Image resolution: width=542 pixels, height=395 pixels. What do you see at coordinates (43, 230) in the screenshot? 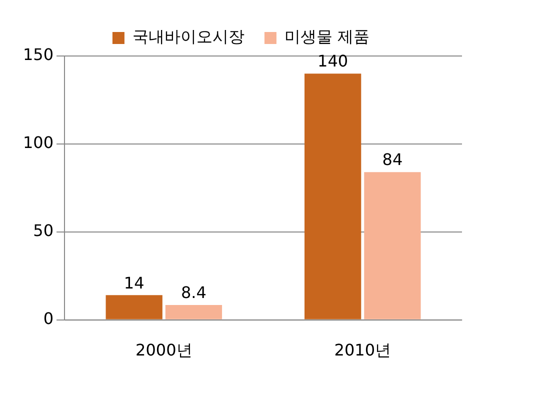
I see `y-tick-label: 50` at bounding box center [43, 230].